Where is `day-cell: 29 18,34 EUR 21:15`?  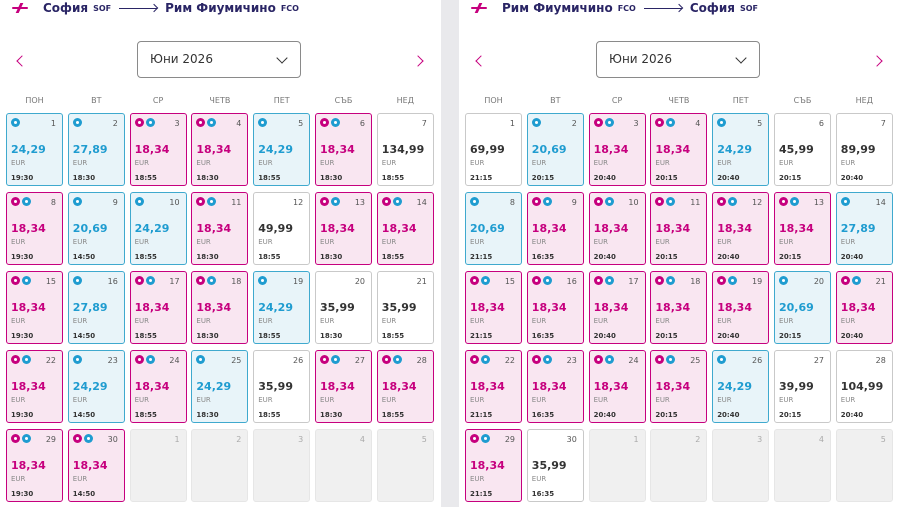 day-cell: 29 18,34 EUR 21:15 is located at coordinates (493, 465).